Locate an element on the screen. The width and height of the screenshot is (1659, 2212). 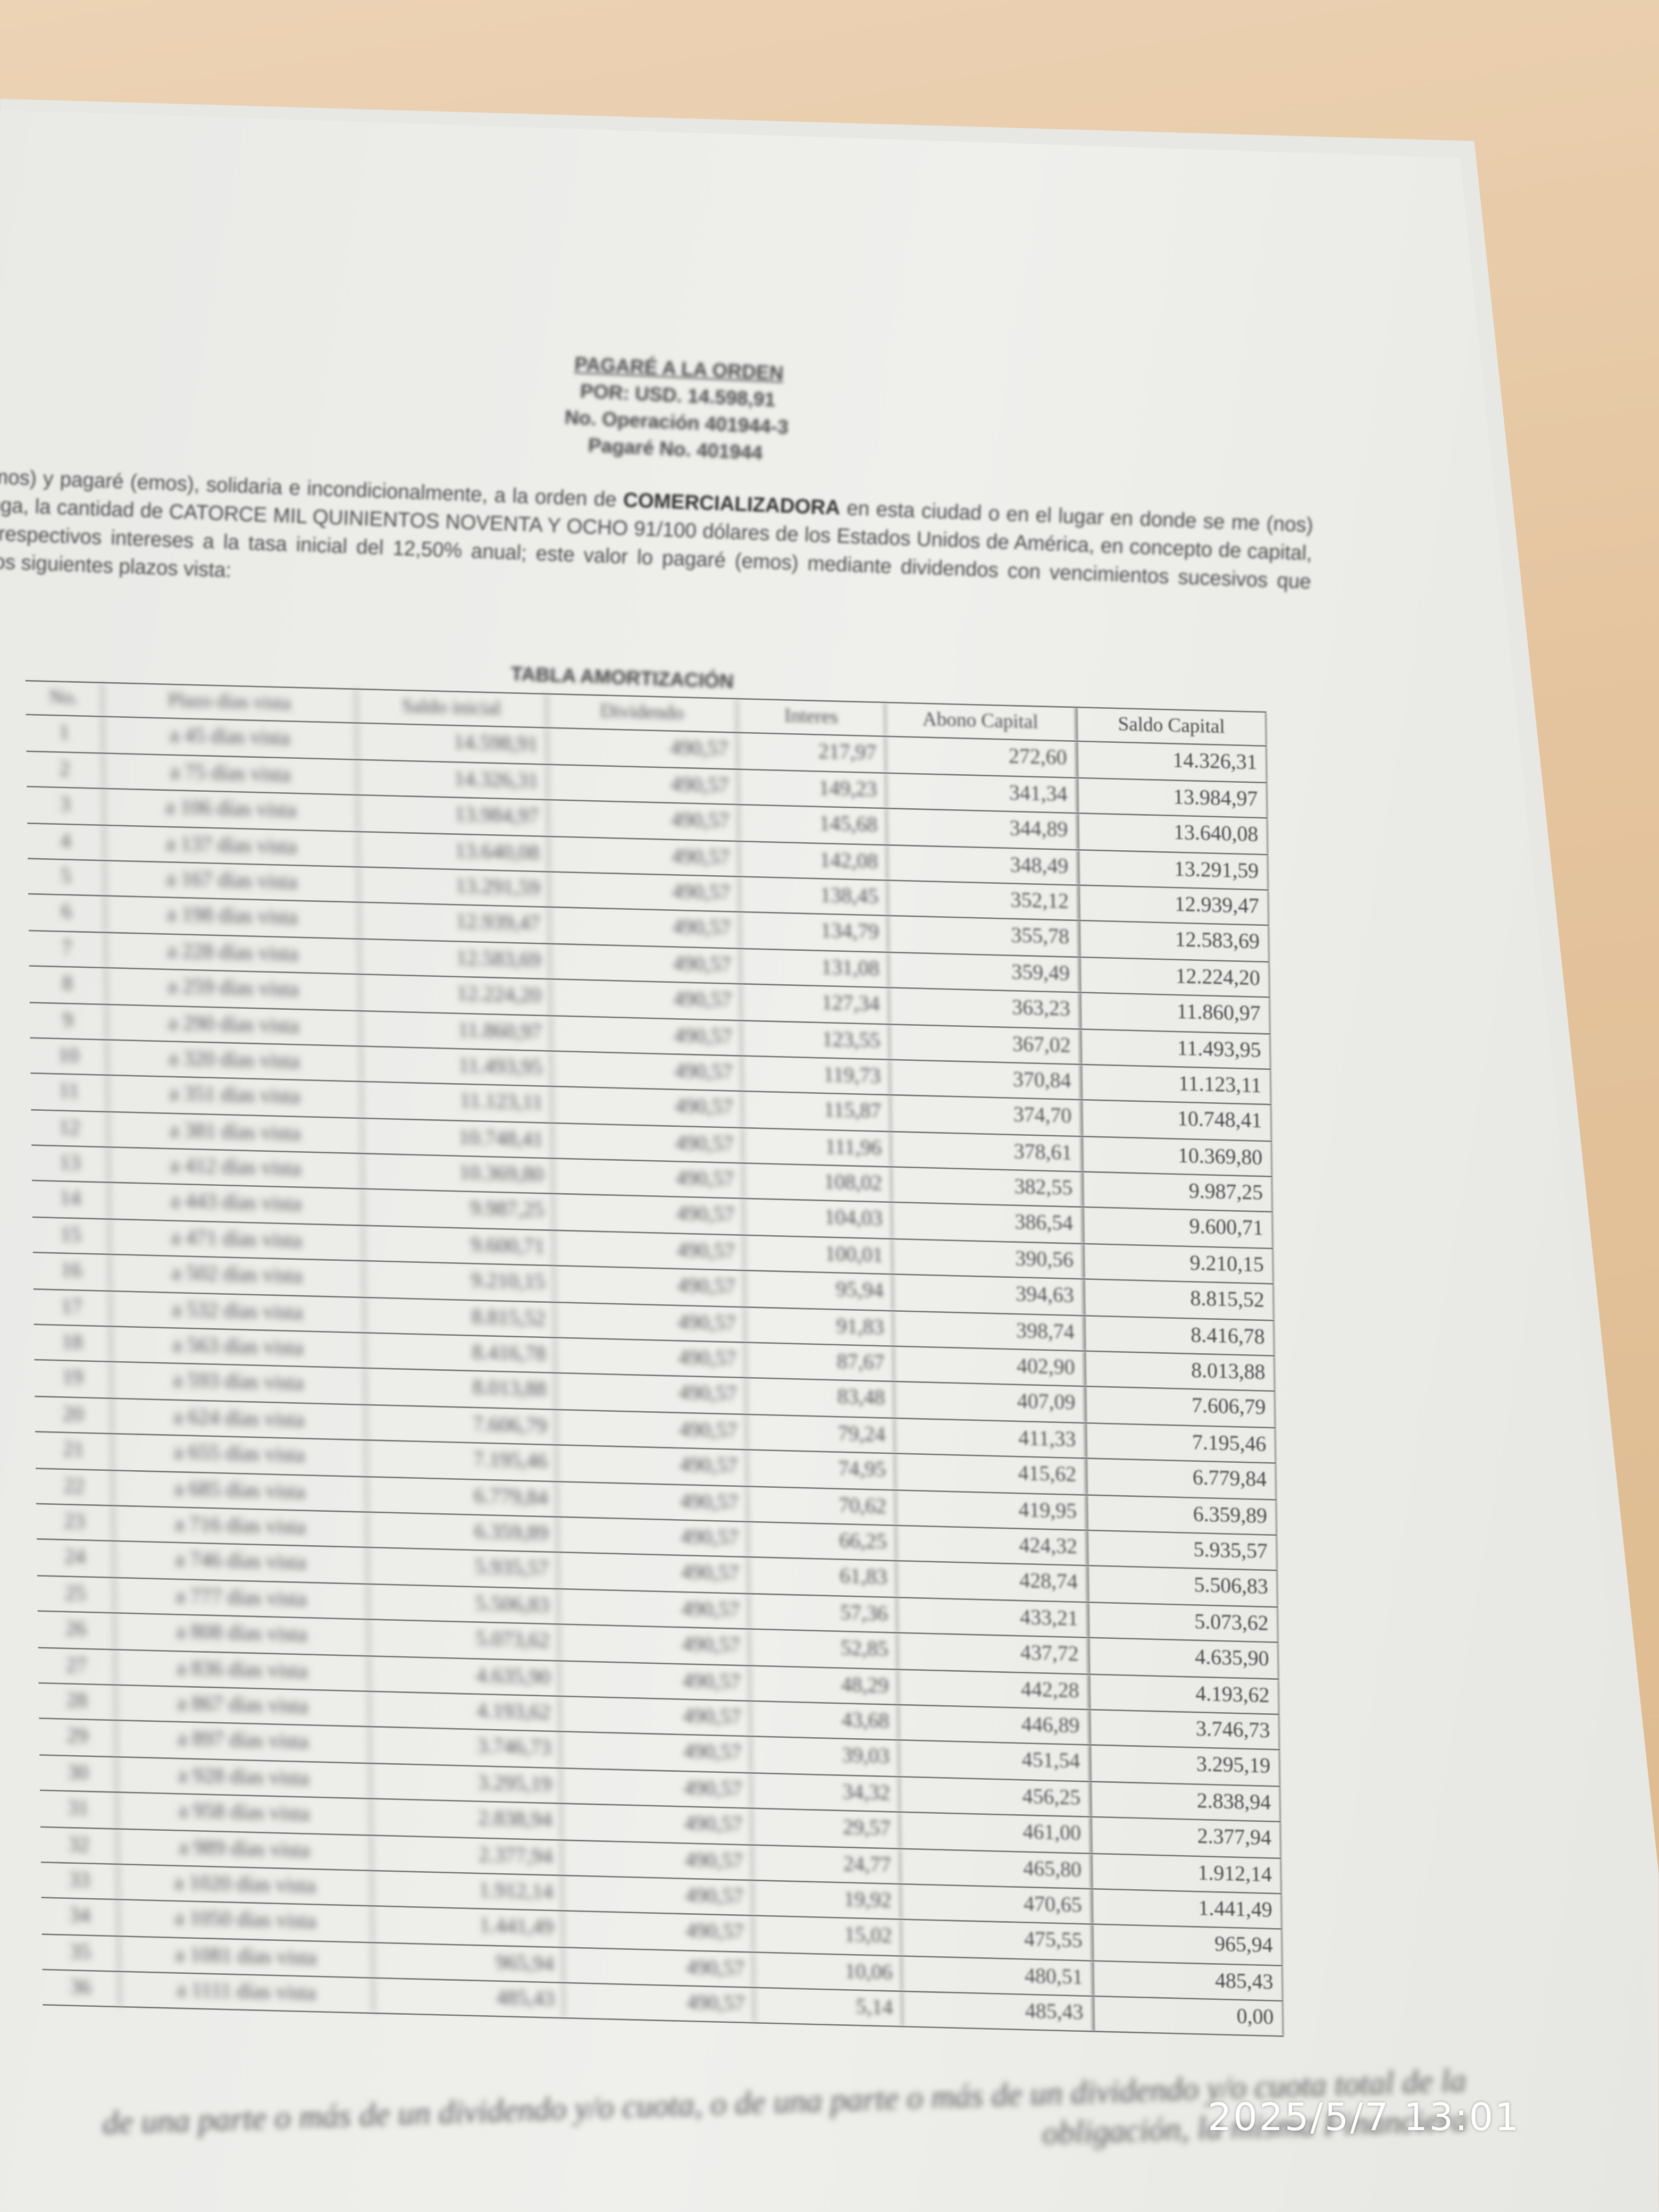
cell-term: a 198 días vista is located at coordinates (233, 917).